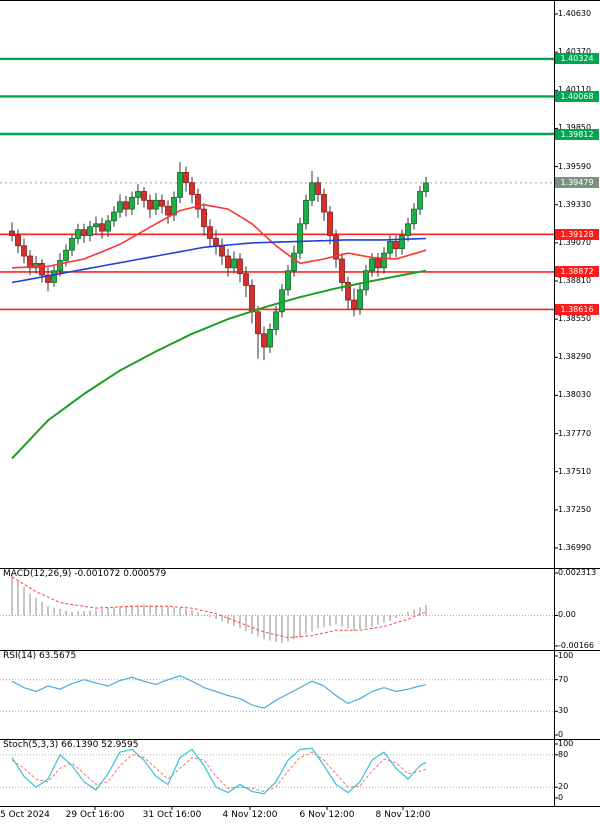  I want to click on y-axis-label: 1.39850, so click(574, 128).